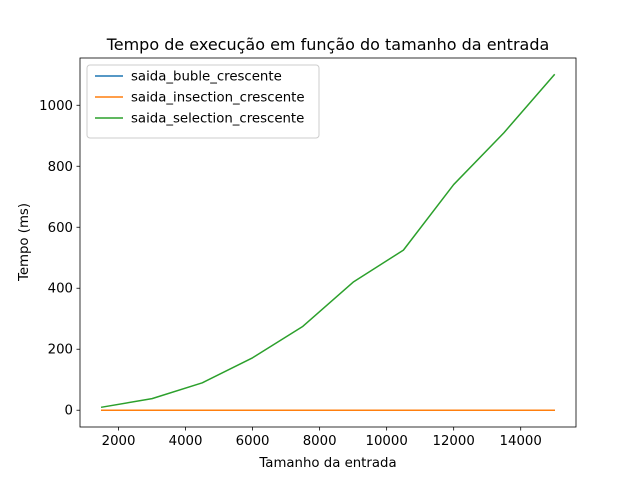  What do you see at coordinates (119, 441) in the screenshot?
I see `x-tick-label: 2000` at bounding box center [119, 441].